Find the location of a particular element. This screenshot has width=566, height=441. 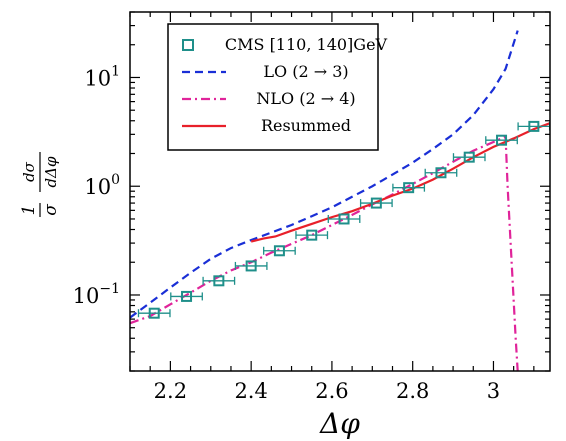

y-tick-label: 10⁰ is located at coordinates (102, 185).